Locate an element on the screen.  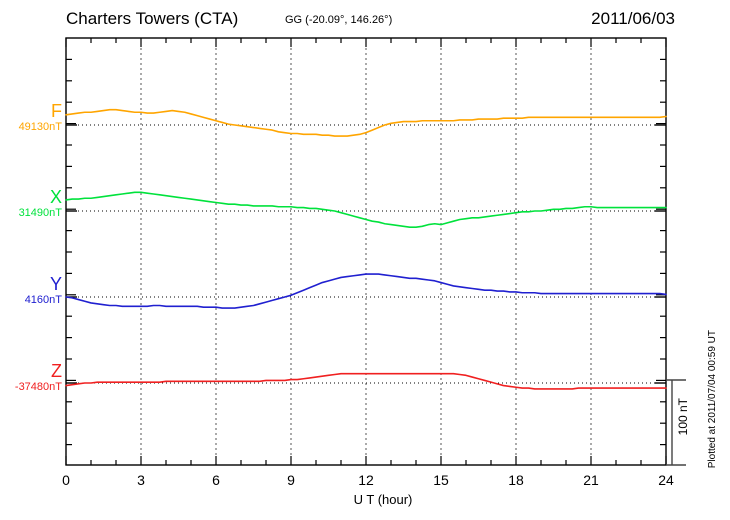
x-tick-label-3: 3 is located at coordinates (141, 480).